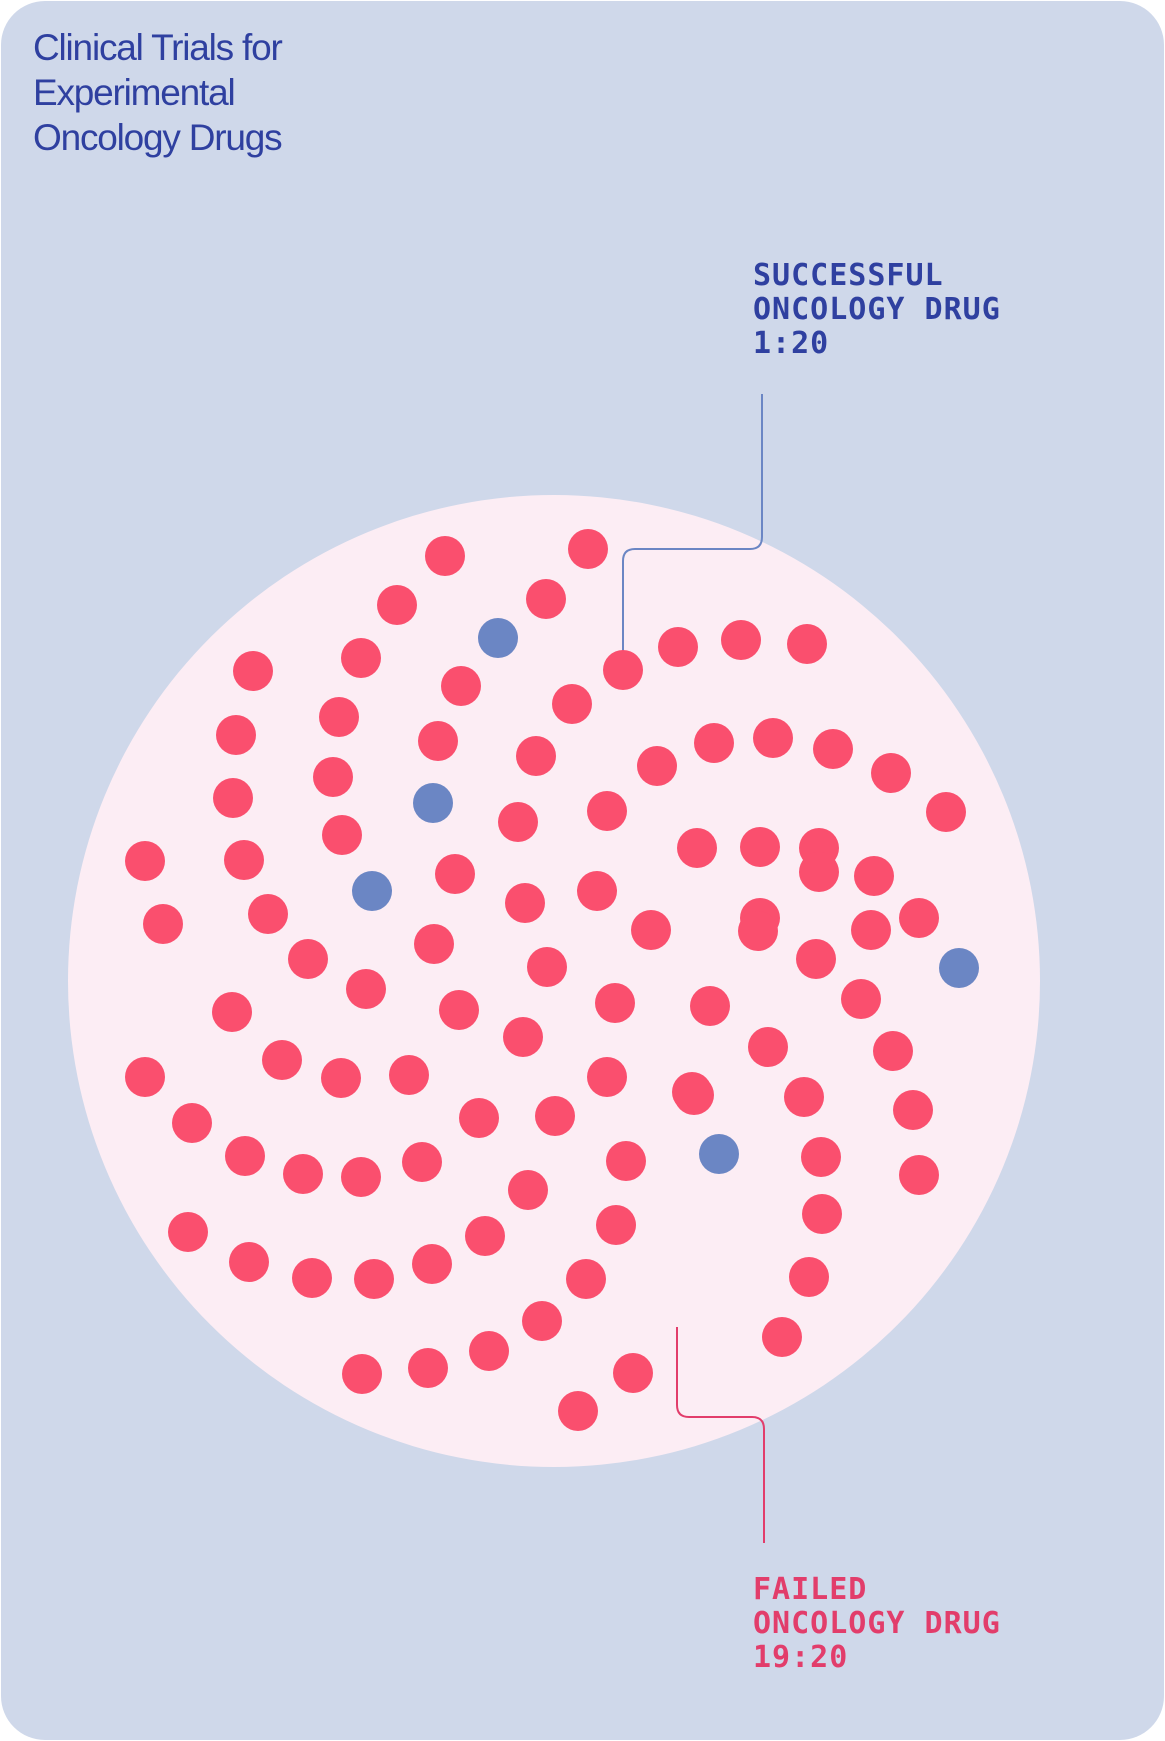  I want to click on title-line-1: Clinical Trials for, so click(158, 47).